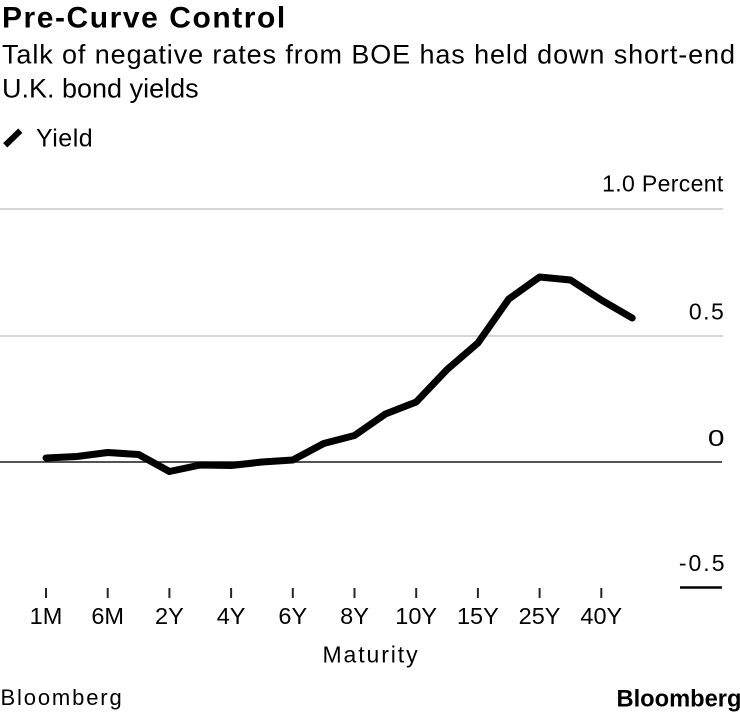 The width and height of the screenshot is (740, 716). What do you see at coordinates (416, 616) in the screenshot?
I see `svg-text: 10Y` at bounding box center [416, 616].